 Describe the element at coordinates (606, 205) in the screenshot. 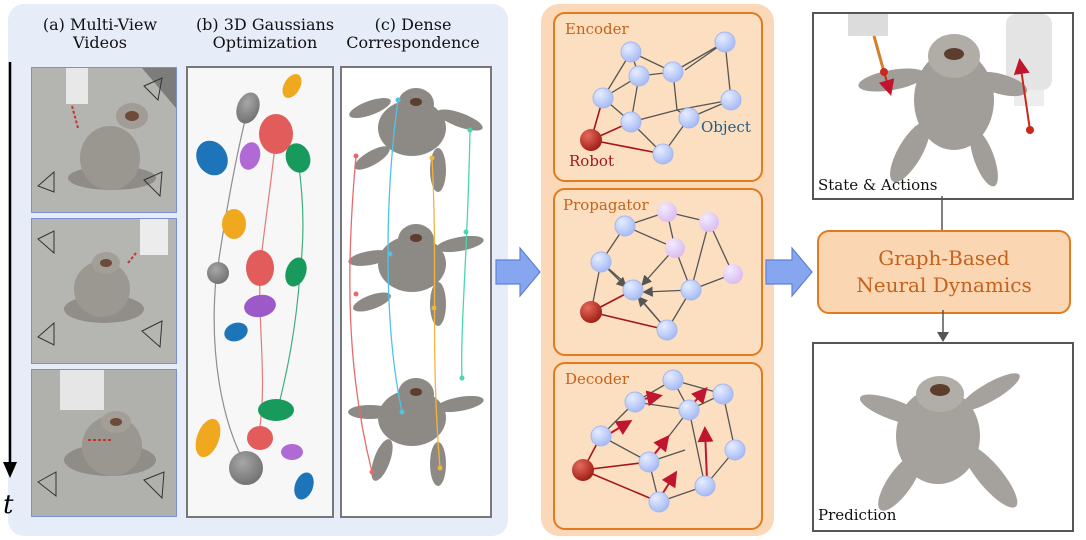

I see `propagator-label: Propagator` at that location.